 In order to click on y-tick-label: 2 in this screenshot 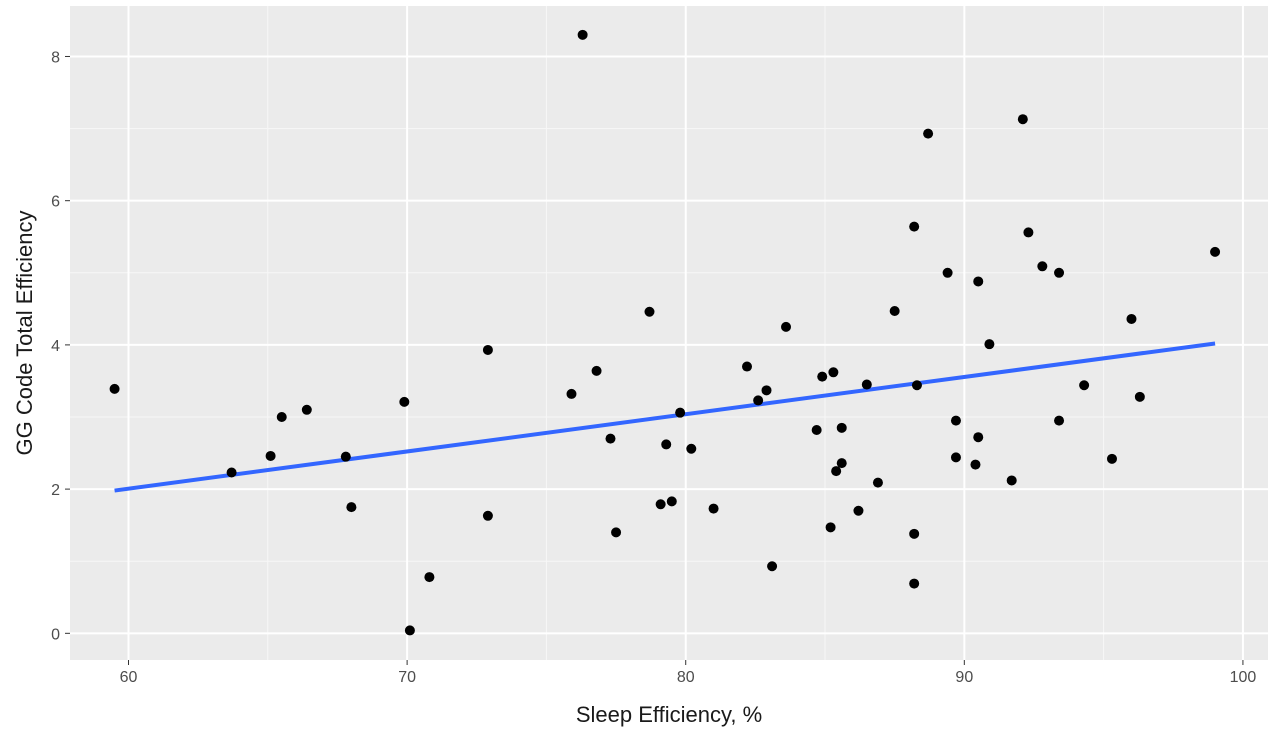, I will do `click(55, 490)`.